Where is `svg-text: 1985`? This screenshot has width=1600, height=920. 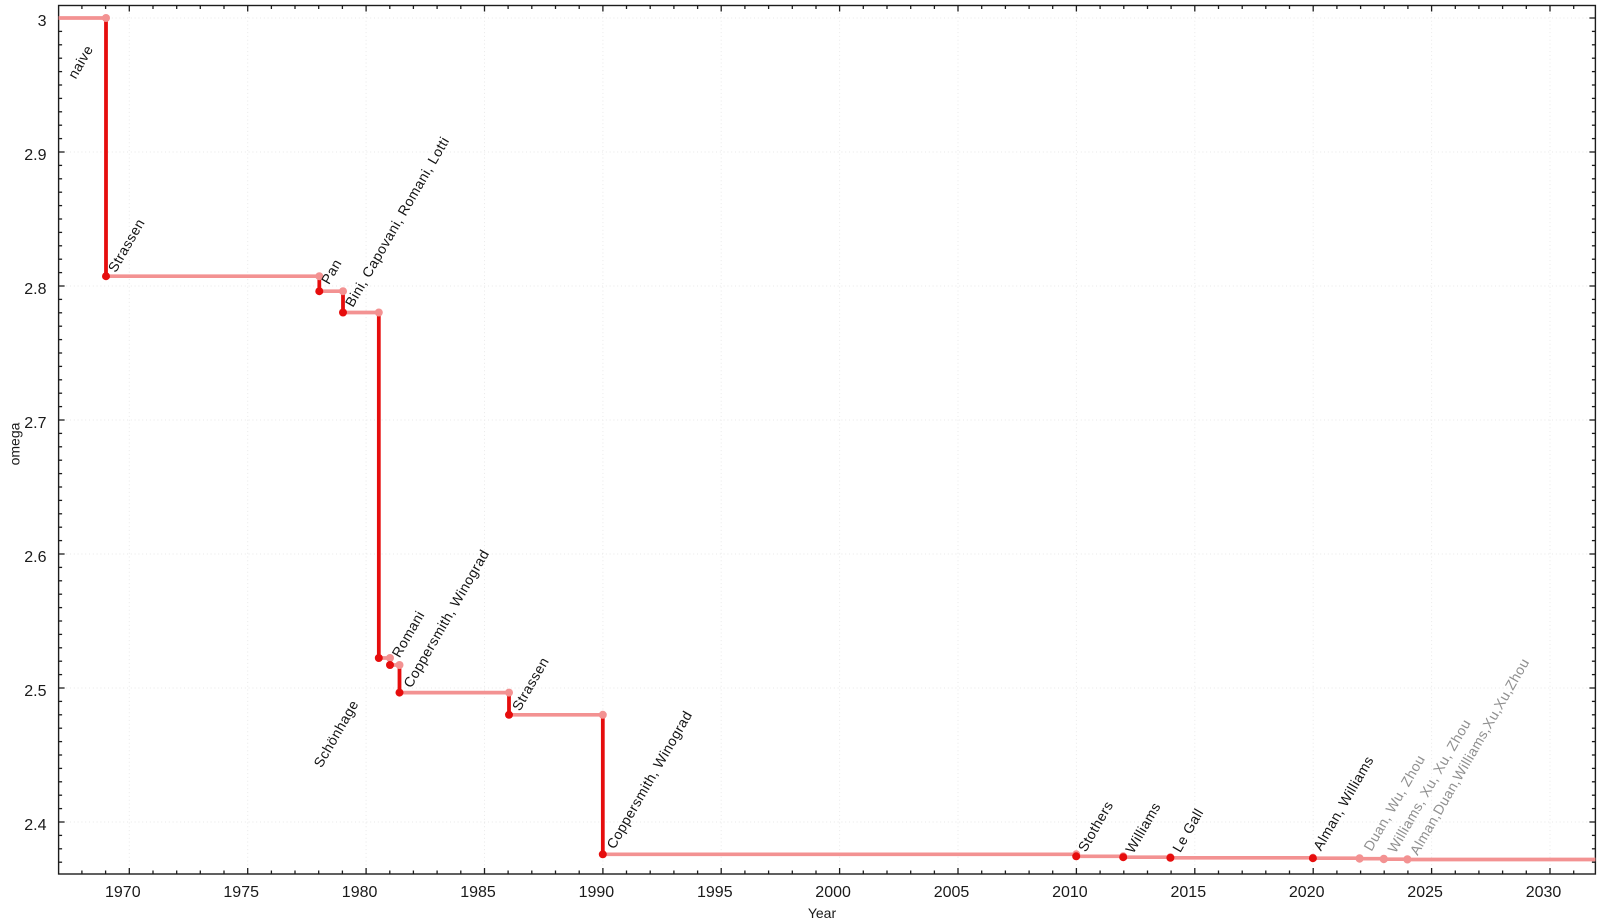
svg-text: 1985 is located at coordinates (478, 892).